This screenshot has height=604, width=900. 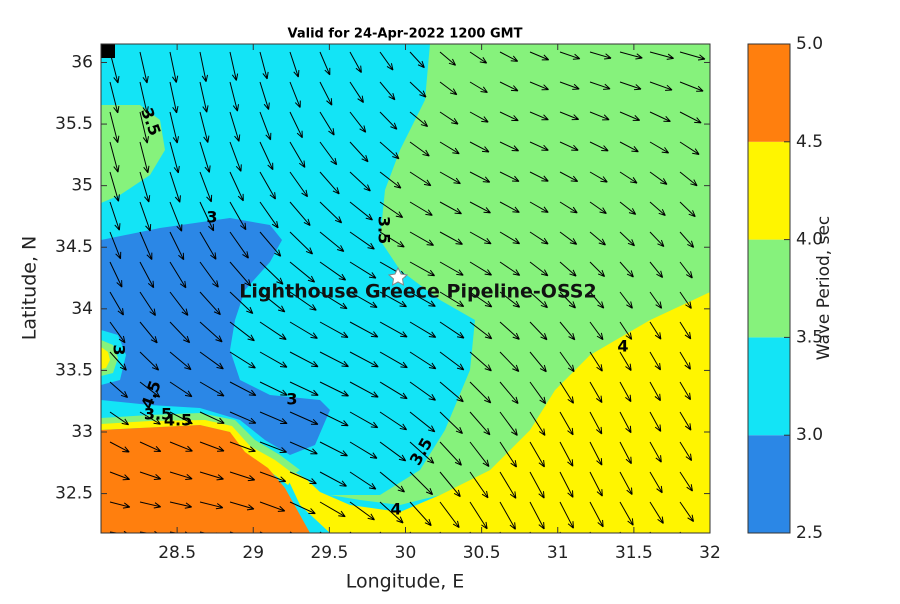 I want to click on contour-label: 4.5, so click(x=178, y=420).